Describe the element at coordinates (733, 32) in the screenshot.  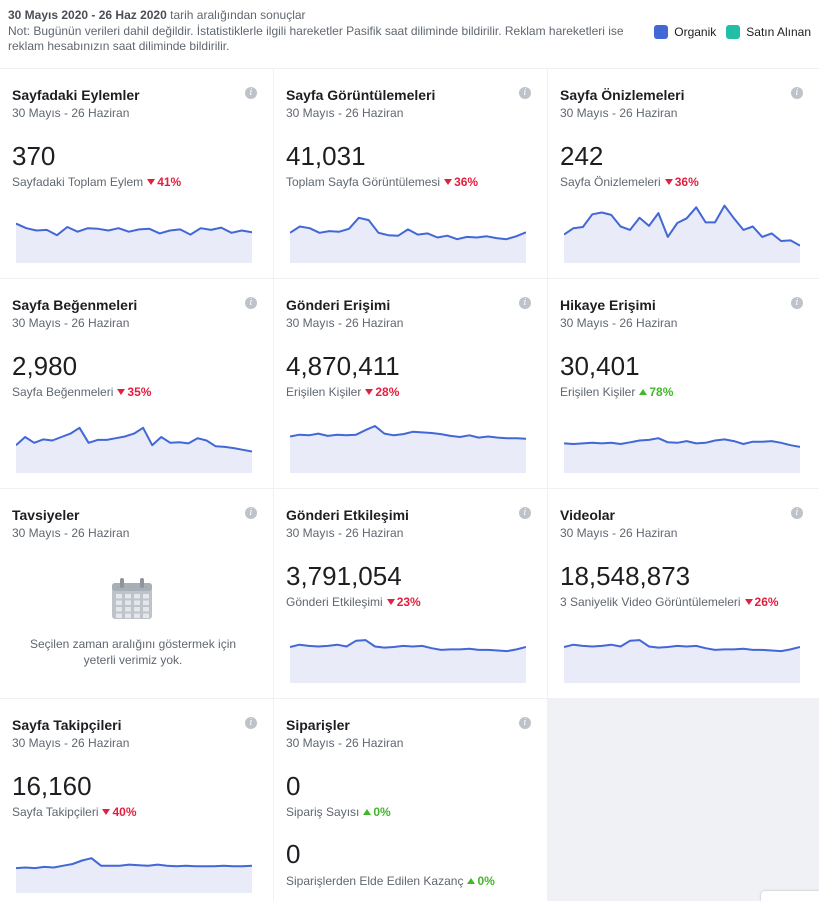
I see `legend-swatch-paid` at that location.